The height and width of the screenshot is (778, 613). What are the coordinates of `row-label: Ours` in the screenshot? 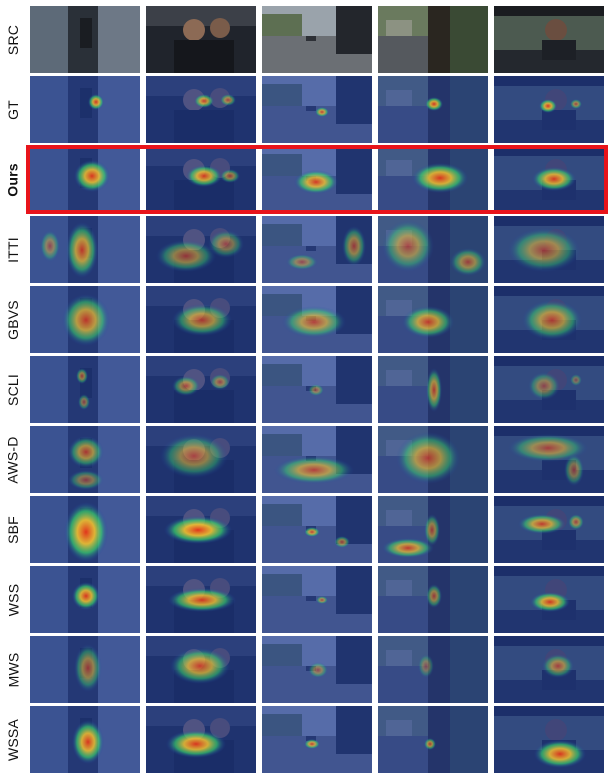 It's located at (13, 179).